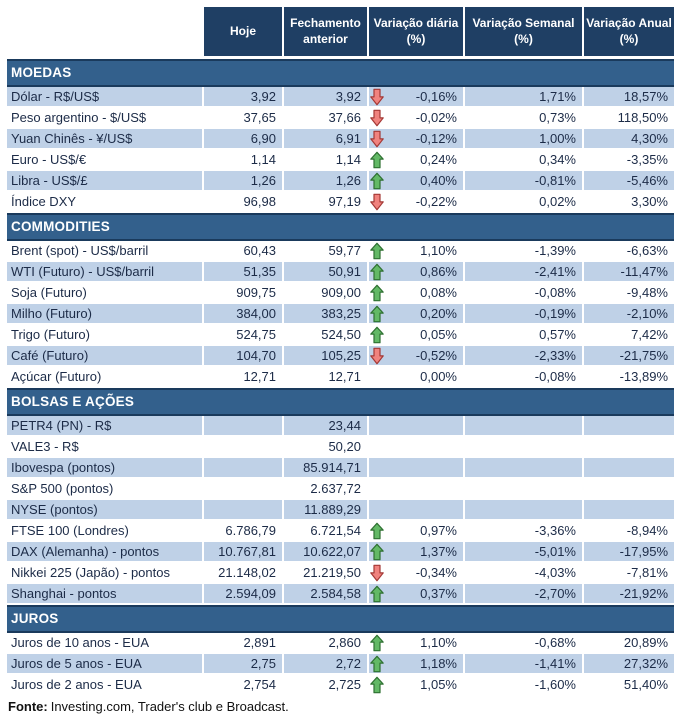  I want to click on variacao-diaria-value: -0,22%, so click(436, 201).